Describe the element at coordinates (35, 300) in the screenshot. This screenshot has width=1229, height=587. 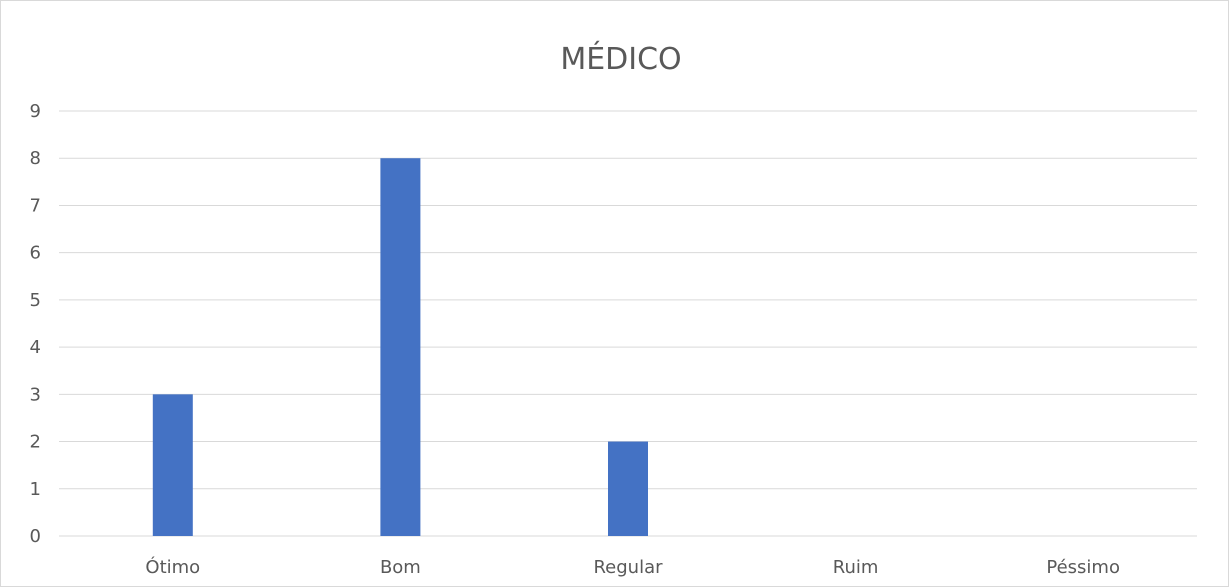
I see `y-tick-label: 5` at that location.